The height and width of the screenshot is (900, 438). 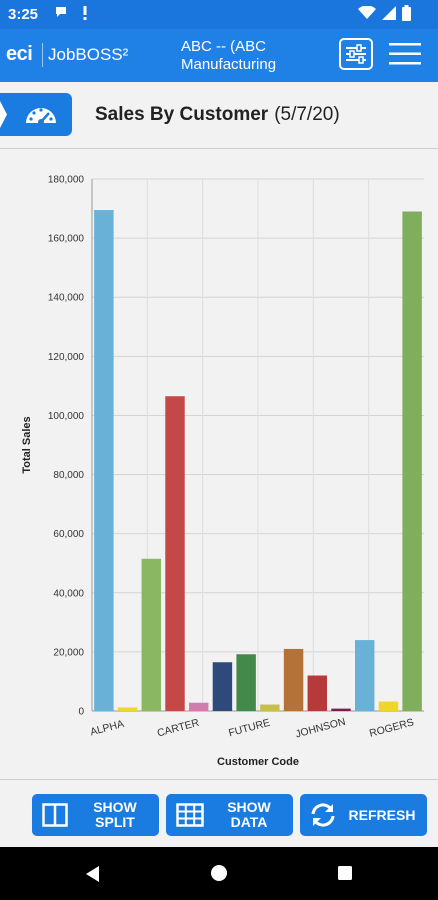 I want to click on show-data-line-2: DATA, so click(x=249, y=822).